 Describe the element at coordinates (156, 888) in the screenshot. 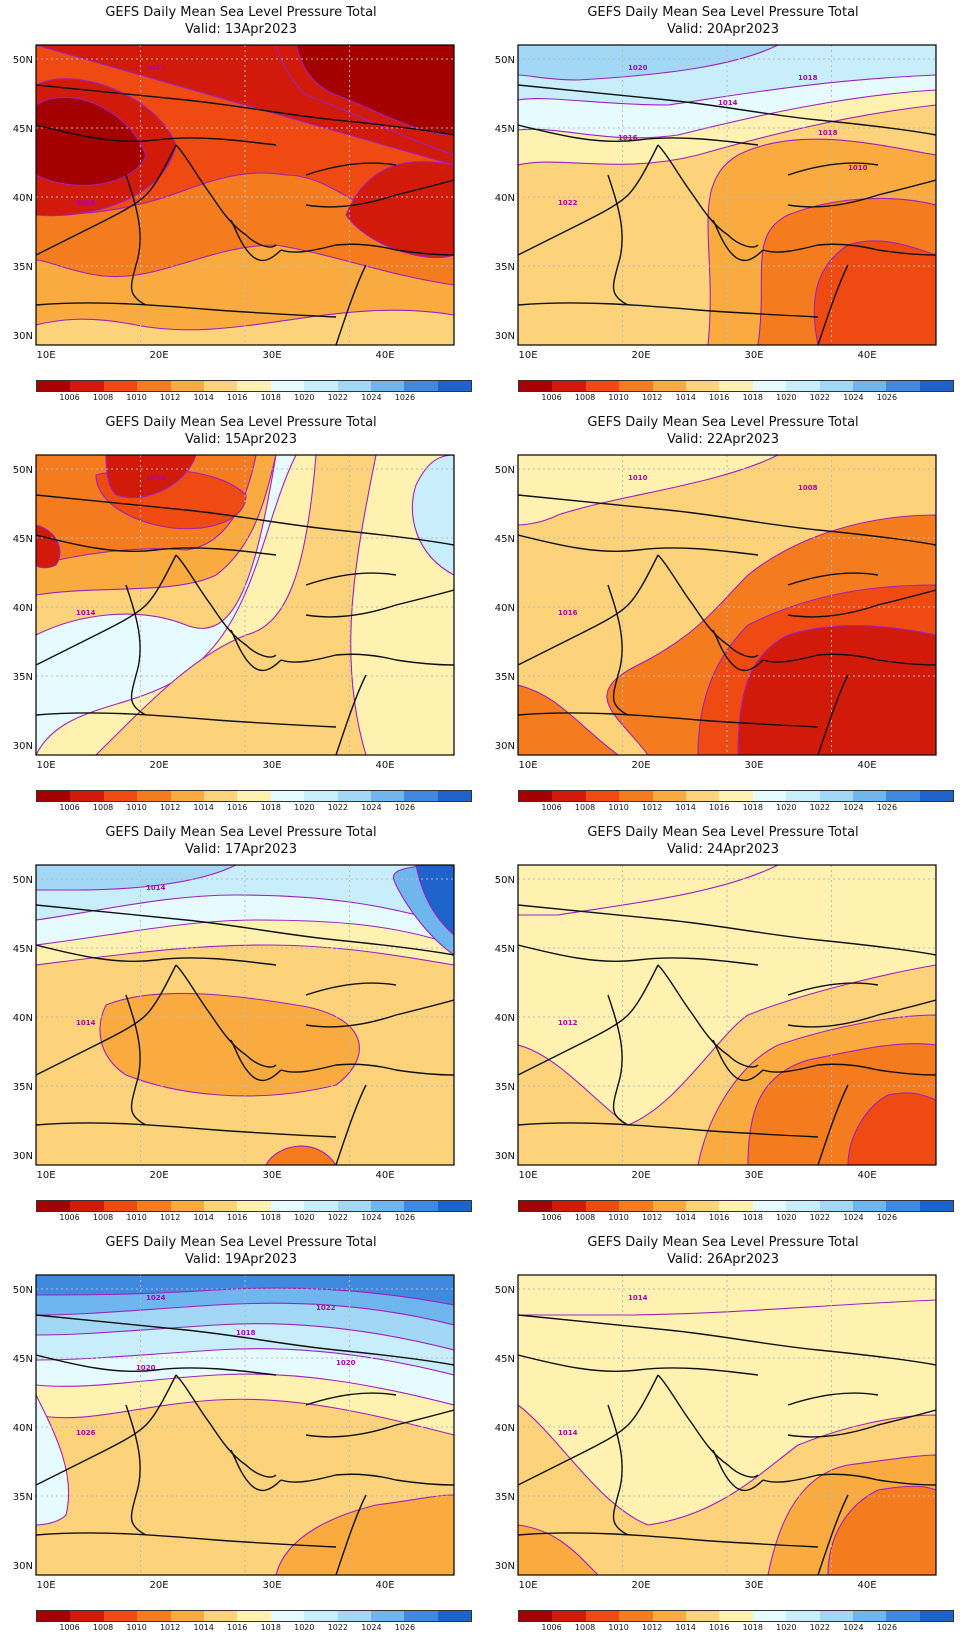

I see `contour-label: 1014` at that location.